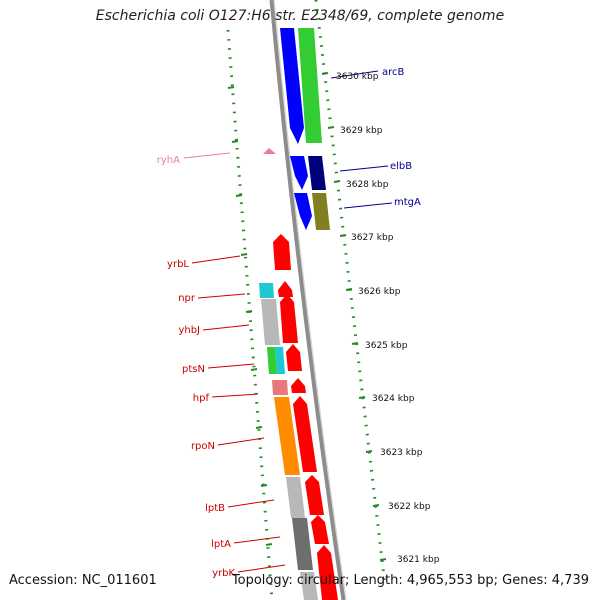  I want to click on tick-label: 3627 kbp, so click(372, 238).